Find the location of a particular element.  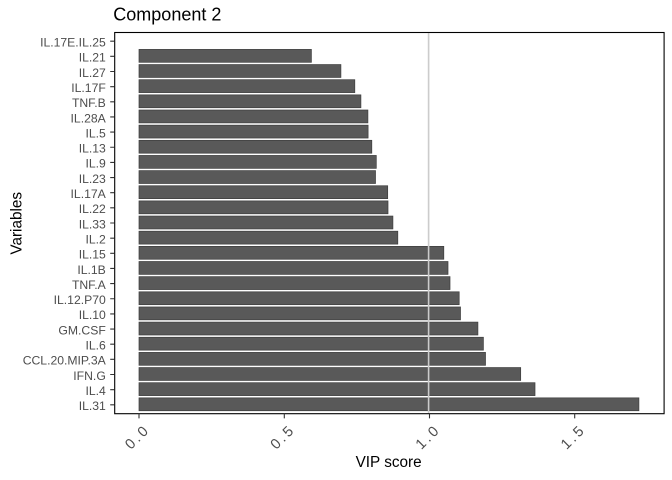

svg-text: IL.15 is located at coordinates (92, 255).